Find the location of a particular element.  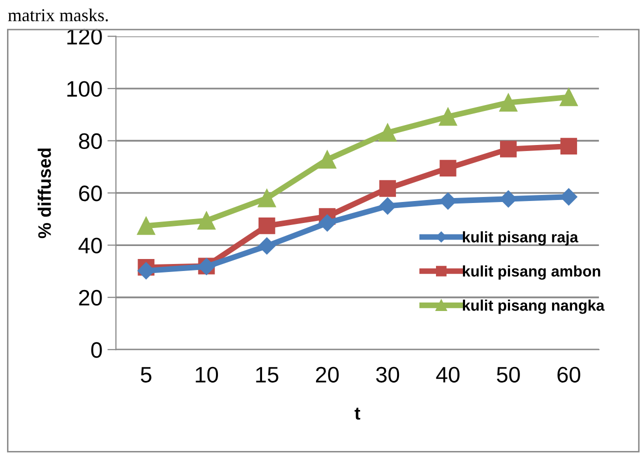

legend-label: kulit pisang nangka is located at coordinates (533, 307).